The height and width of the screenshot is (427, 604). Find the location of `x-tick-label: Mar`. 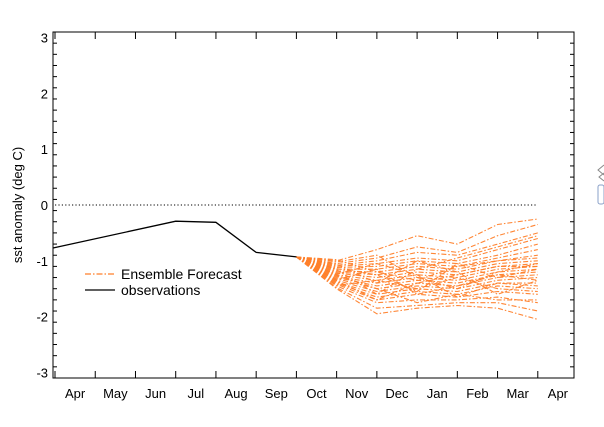

x-tick-label: Mar is located at coordinates (517, 393).